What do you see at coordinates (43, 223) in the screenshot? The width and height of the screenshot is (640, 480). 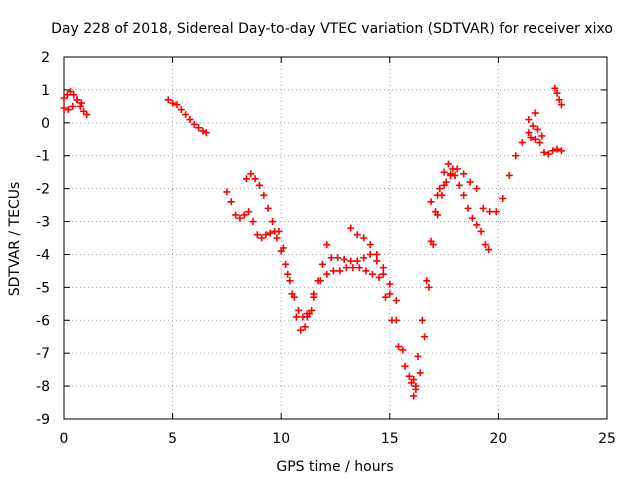 I see `y-tick-label: -3` at bounding box center [43, 223].